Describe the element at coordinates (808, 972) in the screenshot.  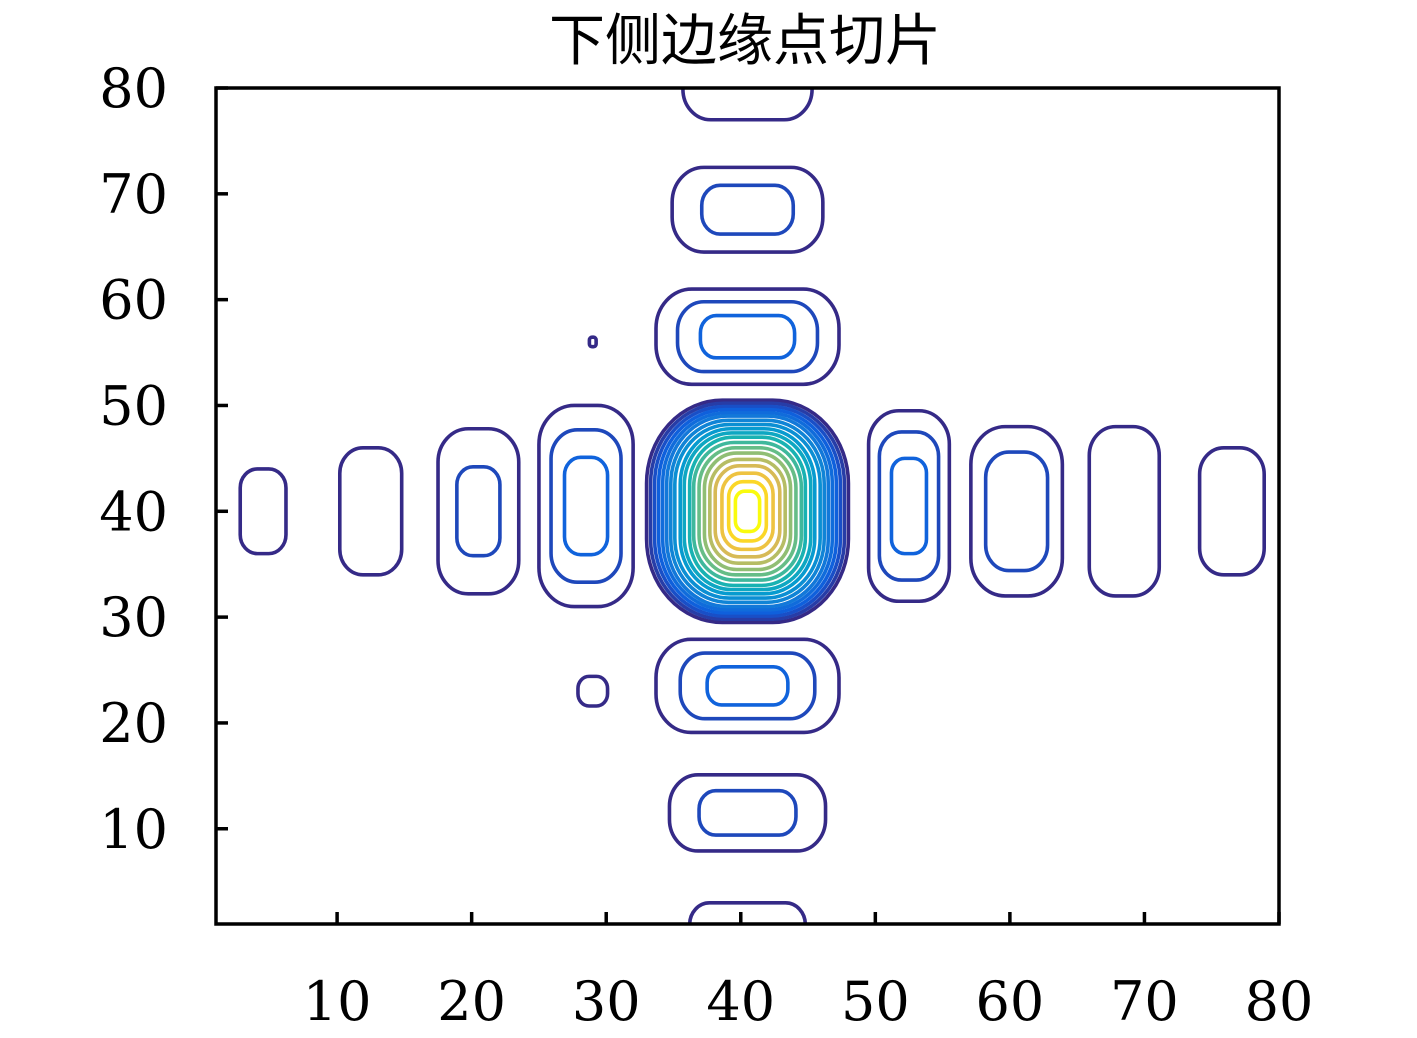
I see `x-axis: 10 20 30 40 50 60 70 80` at that location.